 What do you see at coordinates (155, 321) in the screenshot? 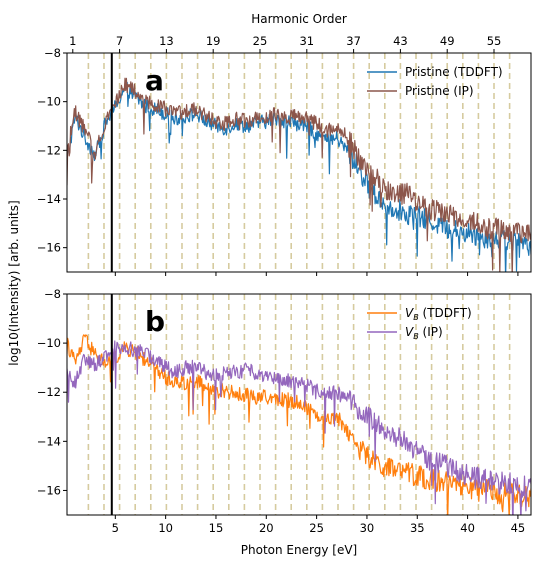
I see `panel-label: b` at bounding box center [155, 321].